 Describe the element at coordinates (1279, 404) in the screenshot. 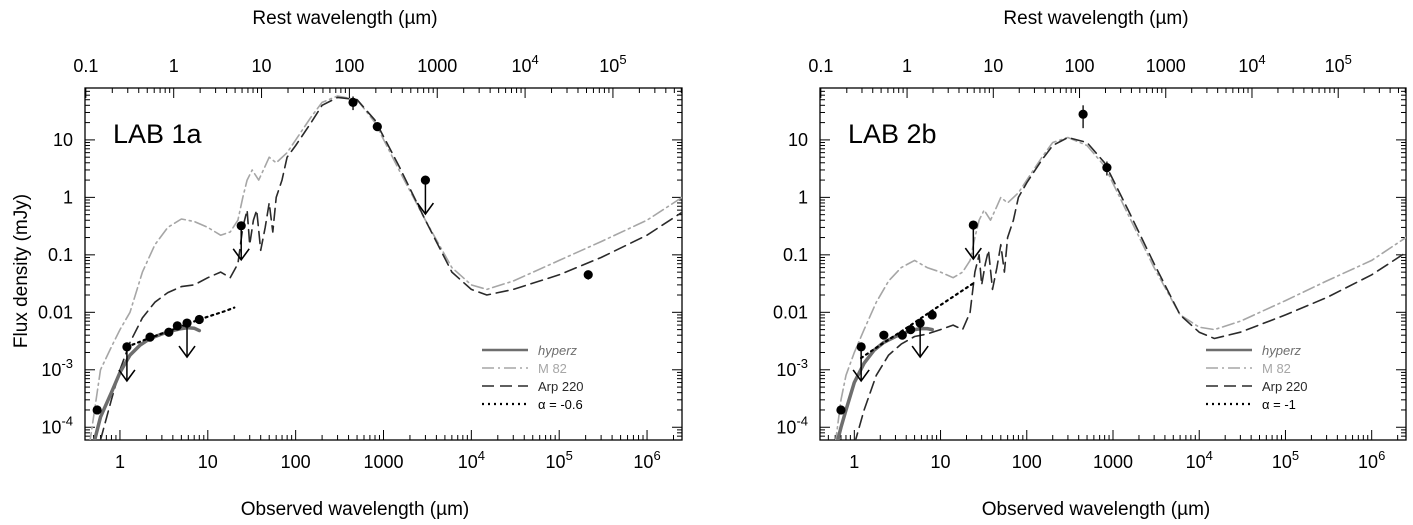

I see `legend-label-powerlaw: α = -1` at that location.